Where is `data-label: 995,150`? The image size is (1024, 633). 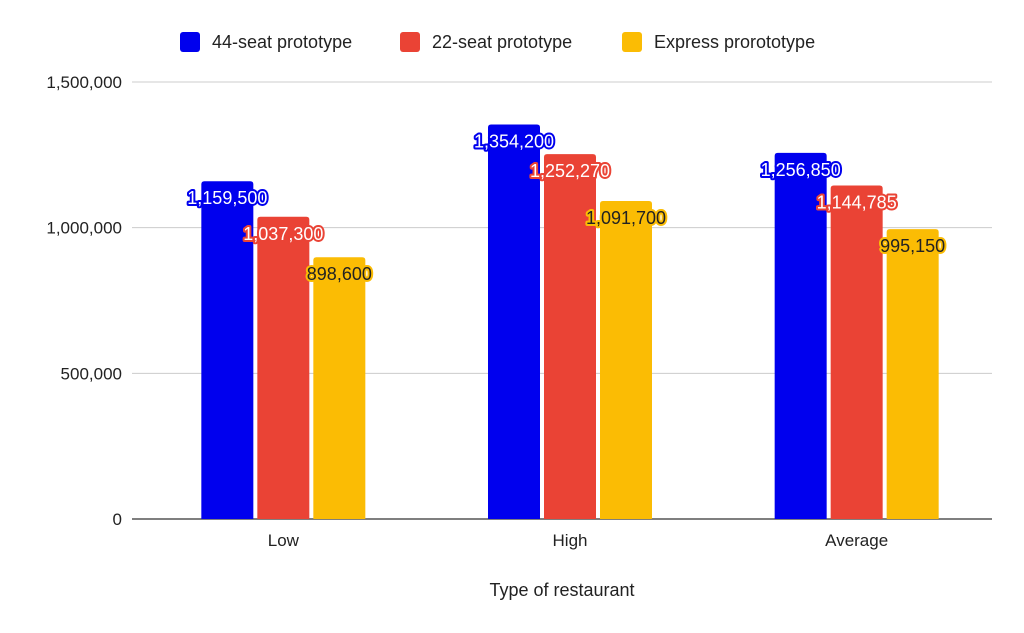
data-label: 995,150 is located at coordinates (912, 246).